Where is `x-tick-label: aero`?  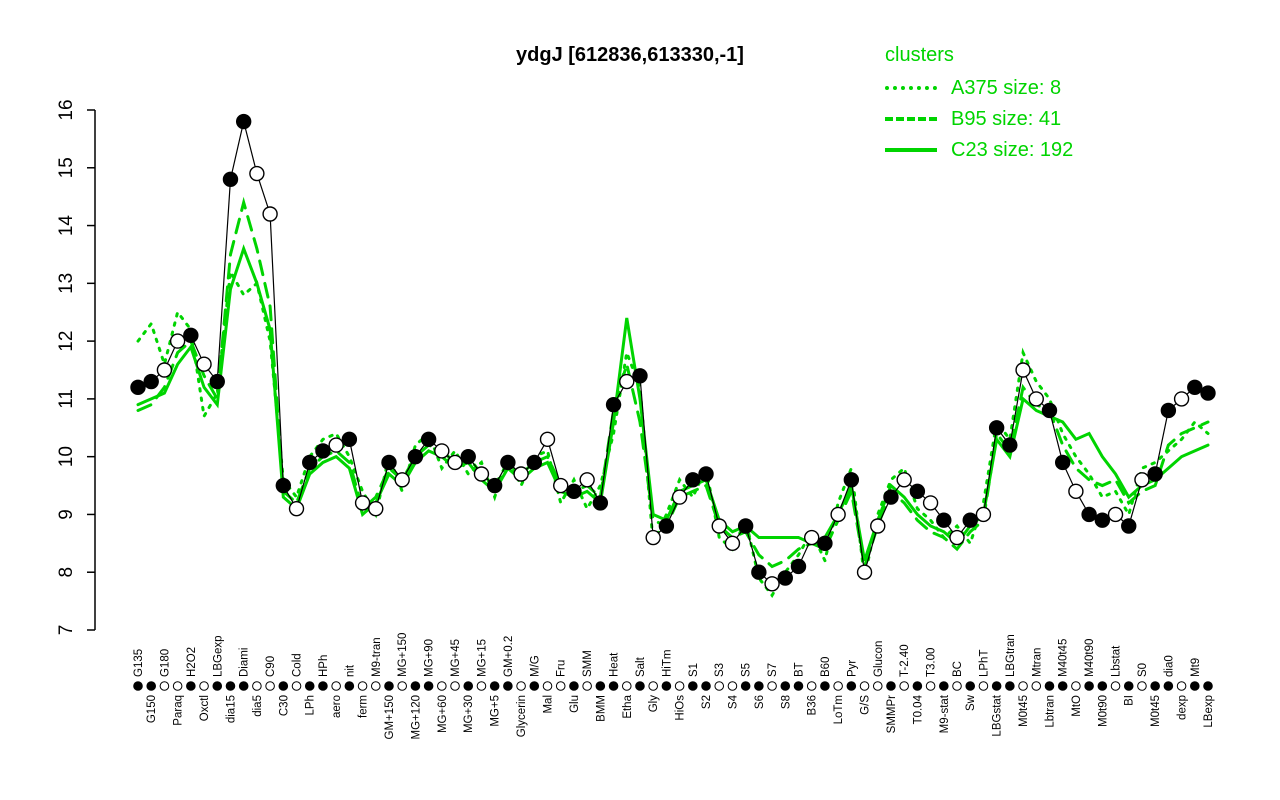 x-tick-label: aero is located at coordinates (337, 706).